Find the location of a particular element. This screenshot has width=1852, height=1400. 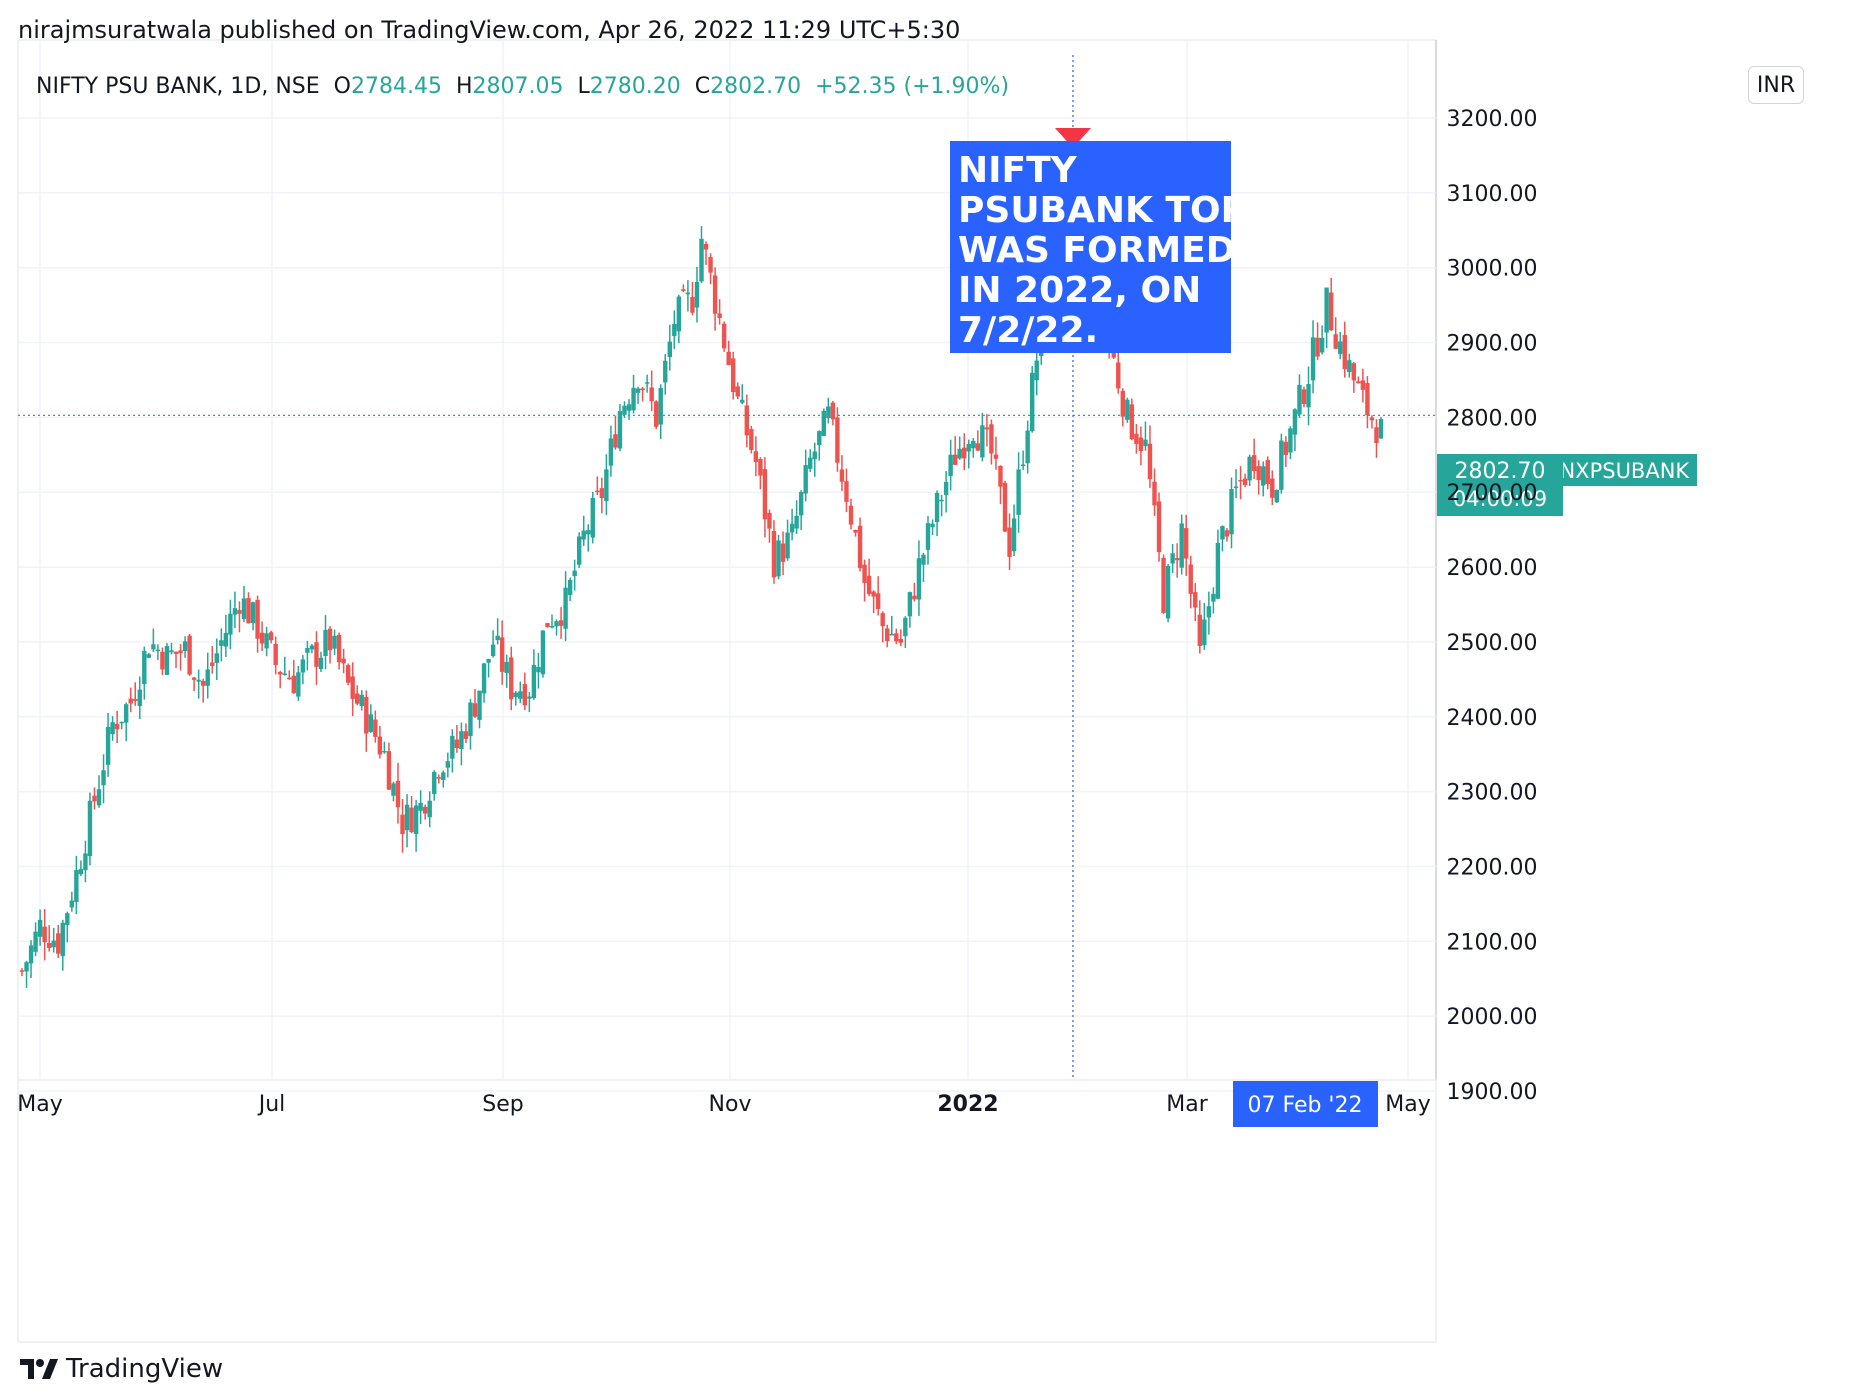

annotation-line: WAS FORMED is located at coordinates (1097, 250).